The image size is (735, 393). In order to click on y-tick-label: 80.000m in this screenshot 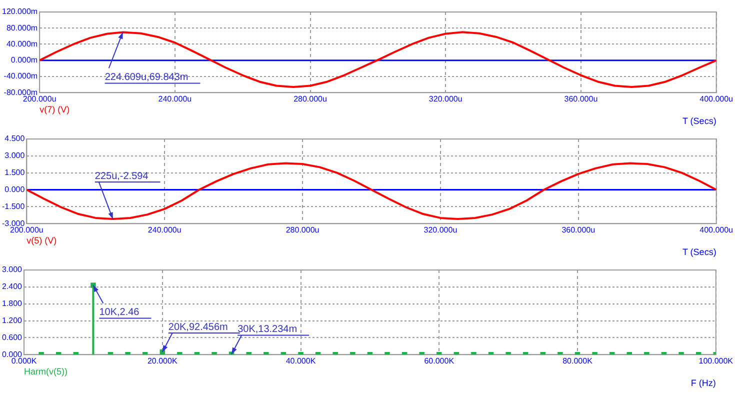, I will do `click(22, 27)`.